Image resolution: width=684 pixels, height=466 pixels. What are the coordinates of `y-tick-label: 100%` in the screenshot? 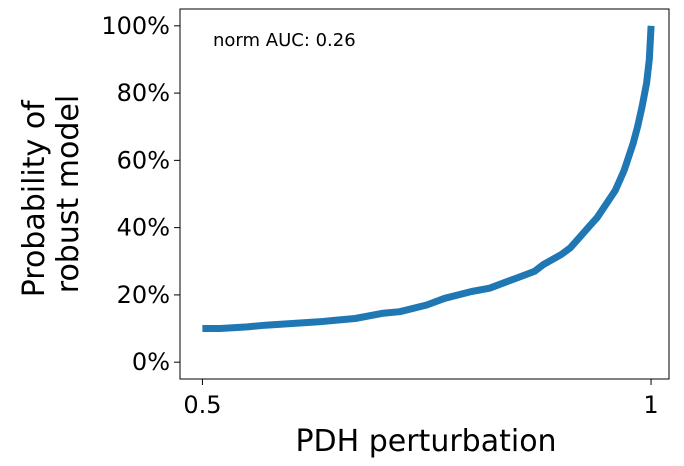 It's located at (135, 26).